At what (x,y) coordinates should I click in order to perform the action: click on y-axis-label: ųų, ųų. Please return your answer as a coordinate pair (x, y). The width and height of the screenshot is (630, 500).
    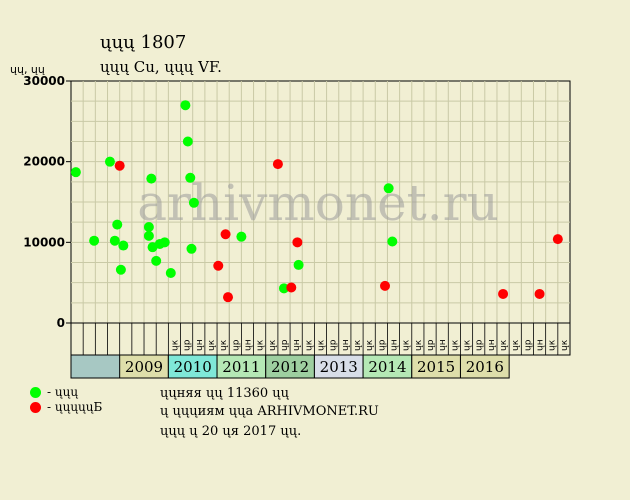
    Looking at the image, I should click on (27, 69).